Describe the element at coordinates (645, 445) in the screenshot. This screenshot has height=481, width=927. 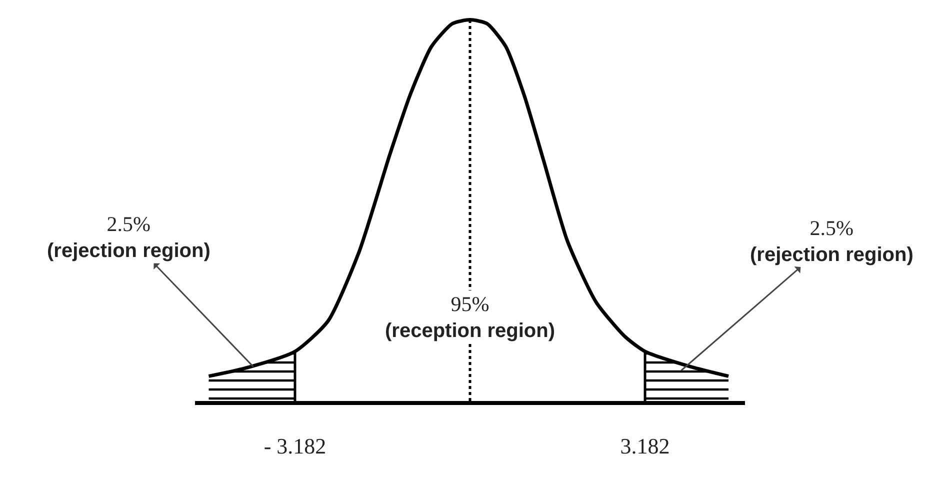
I see `x-tick-label: 3.182` at that location.